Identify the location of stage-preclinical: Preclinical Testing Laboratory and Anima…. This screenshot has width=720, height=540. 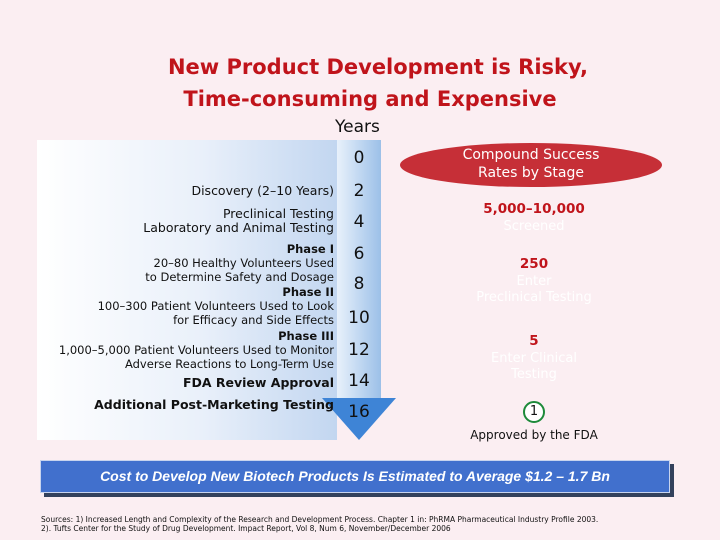
(238, 221).